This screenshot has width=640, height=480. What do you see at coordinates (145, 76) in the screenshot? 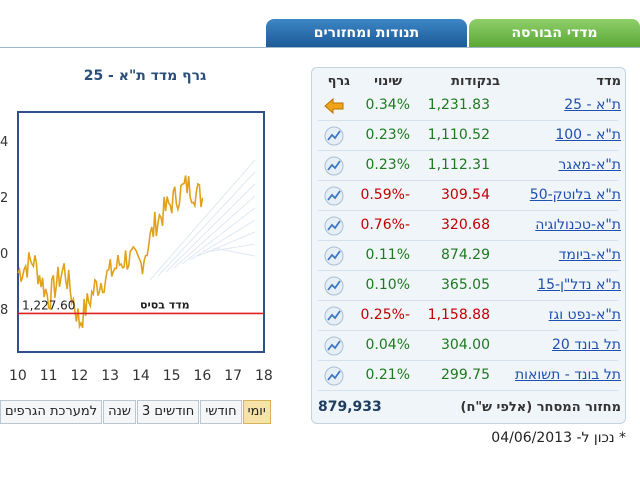
I see `chart-title: גרף מדד ת"א - 25` at bounding box center [145, 76].